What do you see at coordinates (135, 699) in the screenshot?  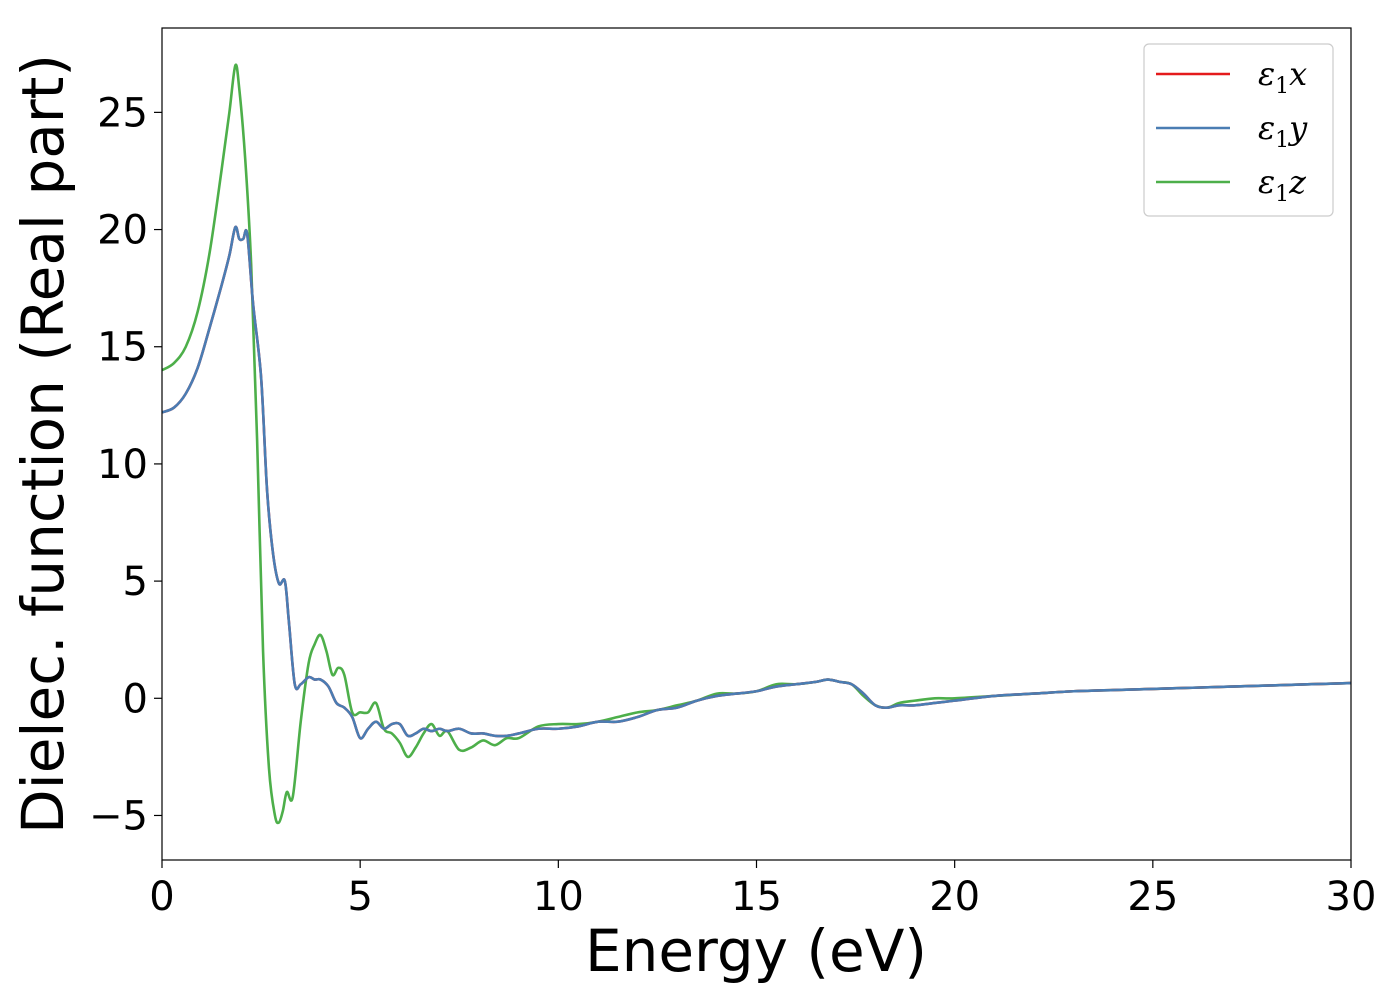 I see `y-tick-label: 0` at bounding box center [135, 699].